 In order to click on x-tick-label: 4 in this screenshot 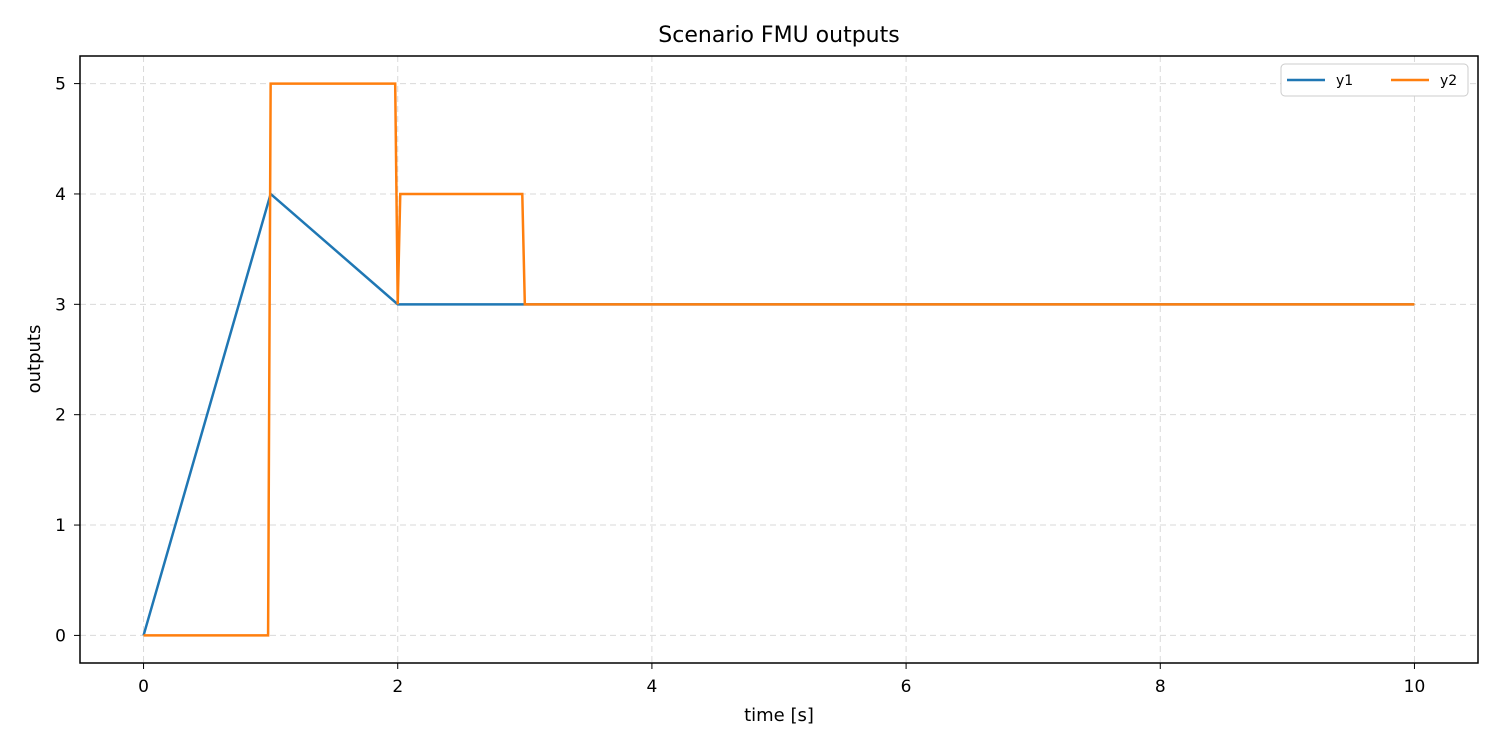, I will do `click(651, 687)`.